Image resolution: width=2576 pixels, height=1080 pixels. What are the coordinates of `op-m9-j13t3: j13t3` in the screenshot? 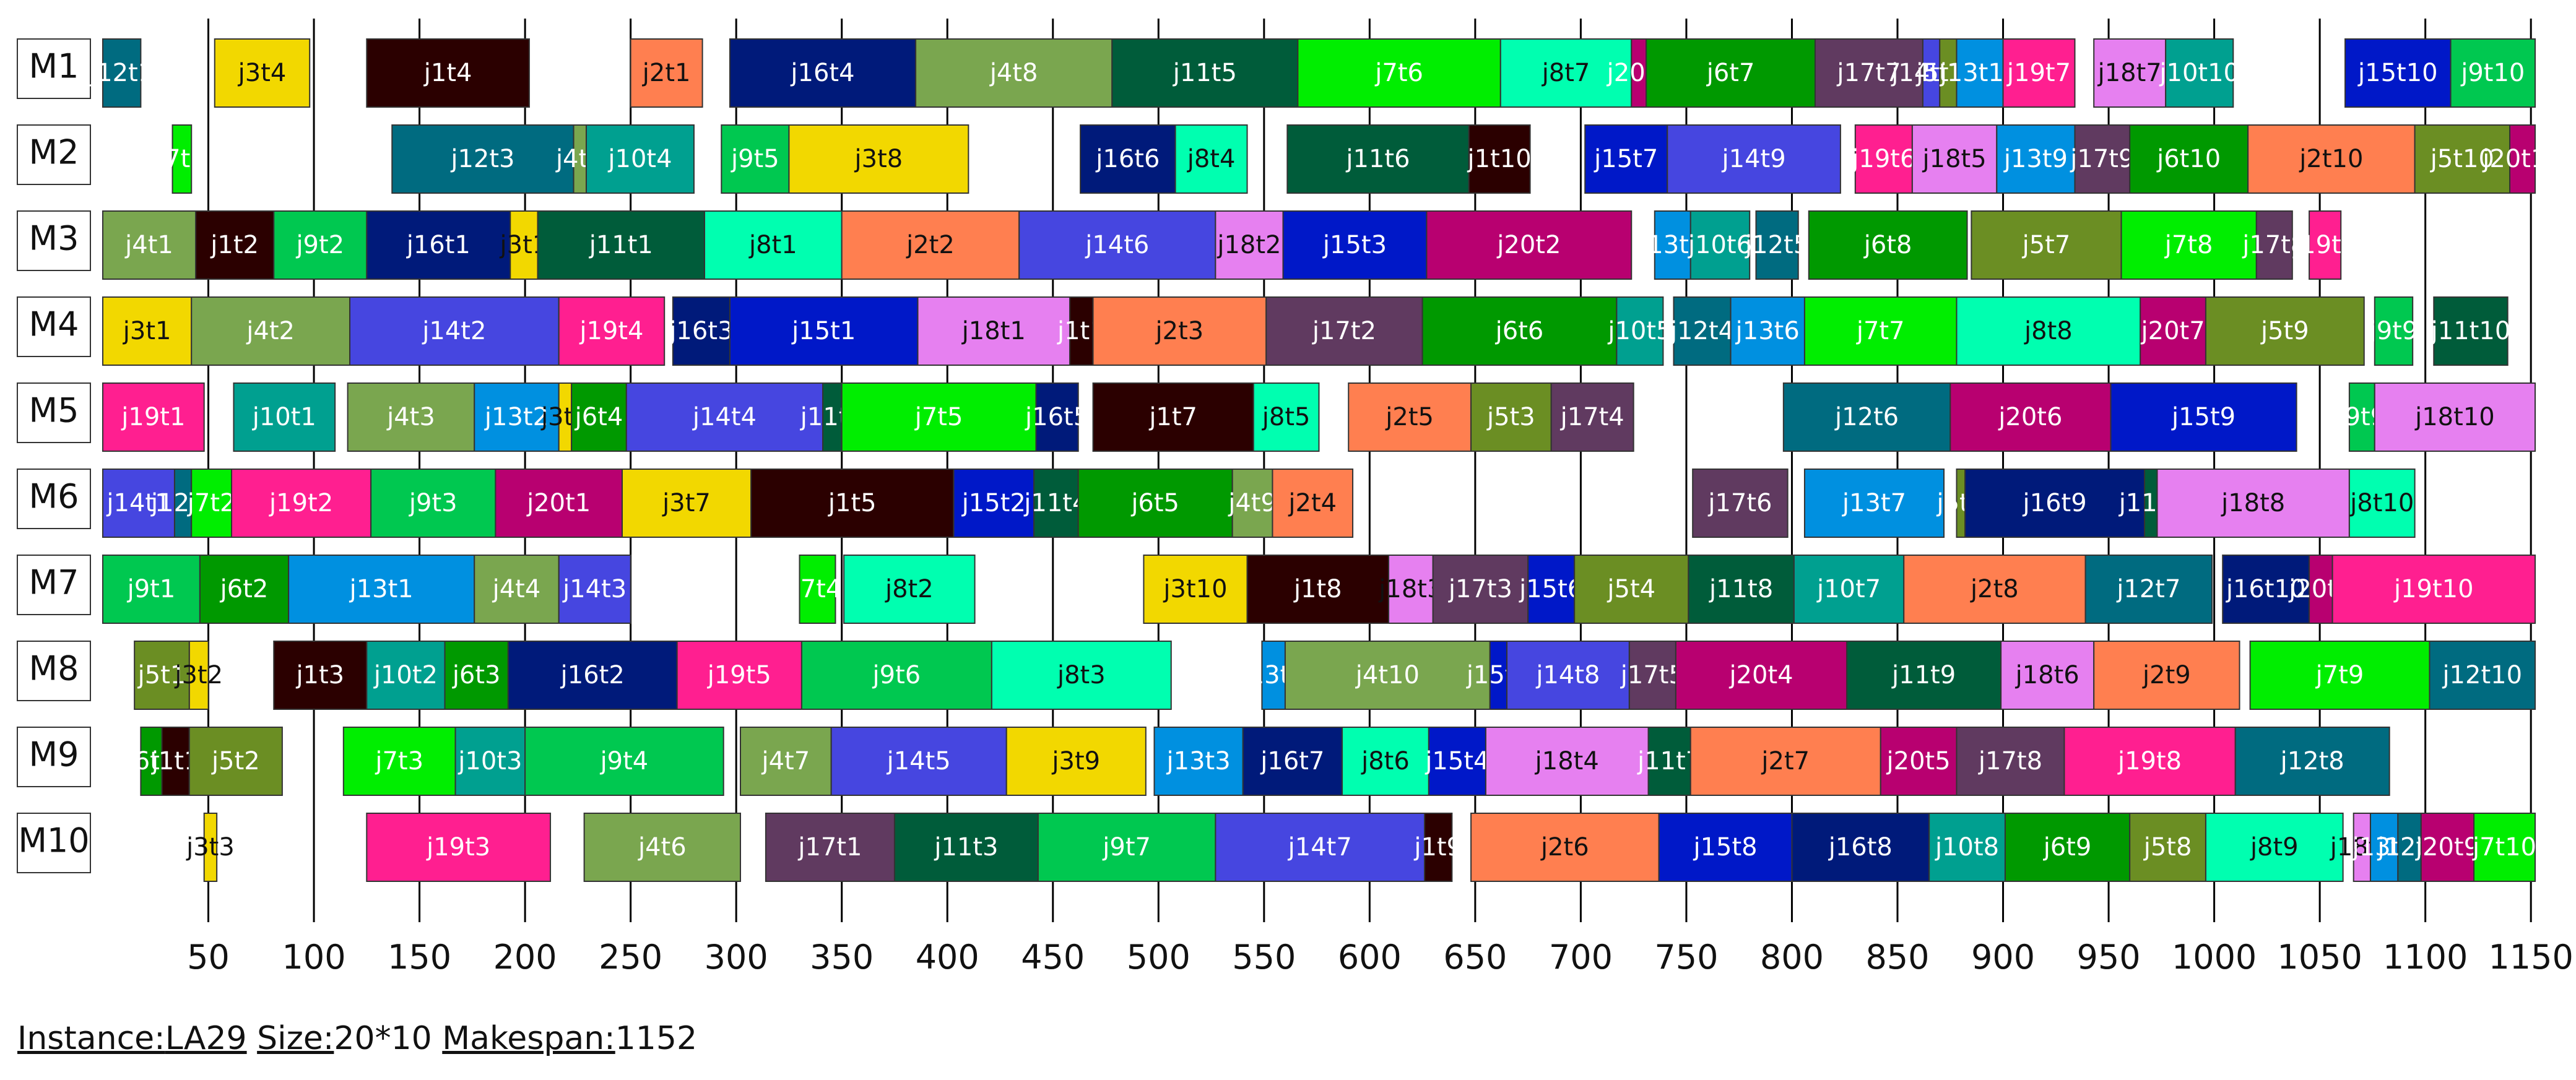 It's located at (1198, 761).